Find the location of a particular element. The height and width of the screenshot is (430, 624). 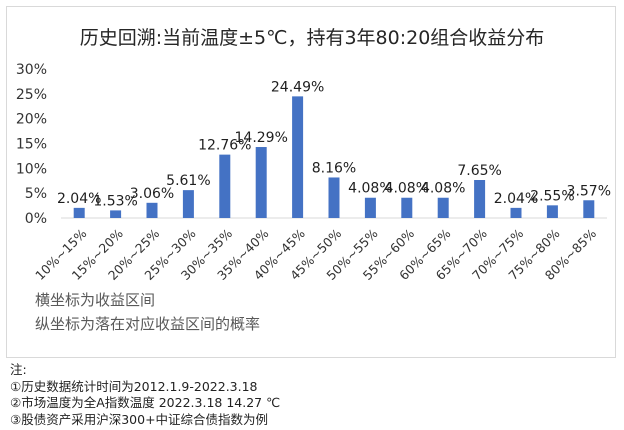

note-item: ②市场温度为全A指数温度 2022.3.18 14.27 ℃ is located at coordinates (145, 402).